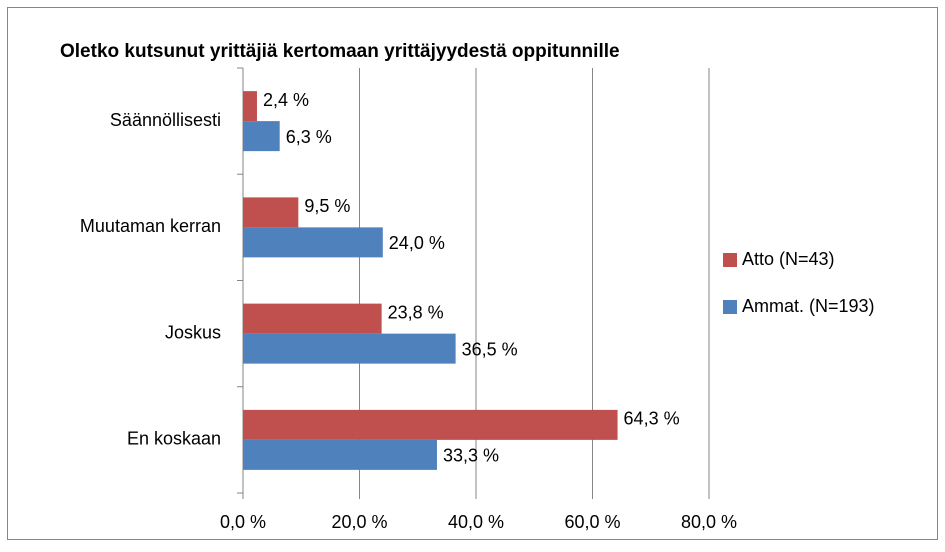 This screenshot has width=945, height=552. Describe the element at coordinates (709, 522) in the screenshot. I see `x-tick-label: 80,0 %` at that location.